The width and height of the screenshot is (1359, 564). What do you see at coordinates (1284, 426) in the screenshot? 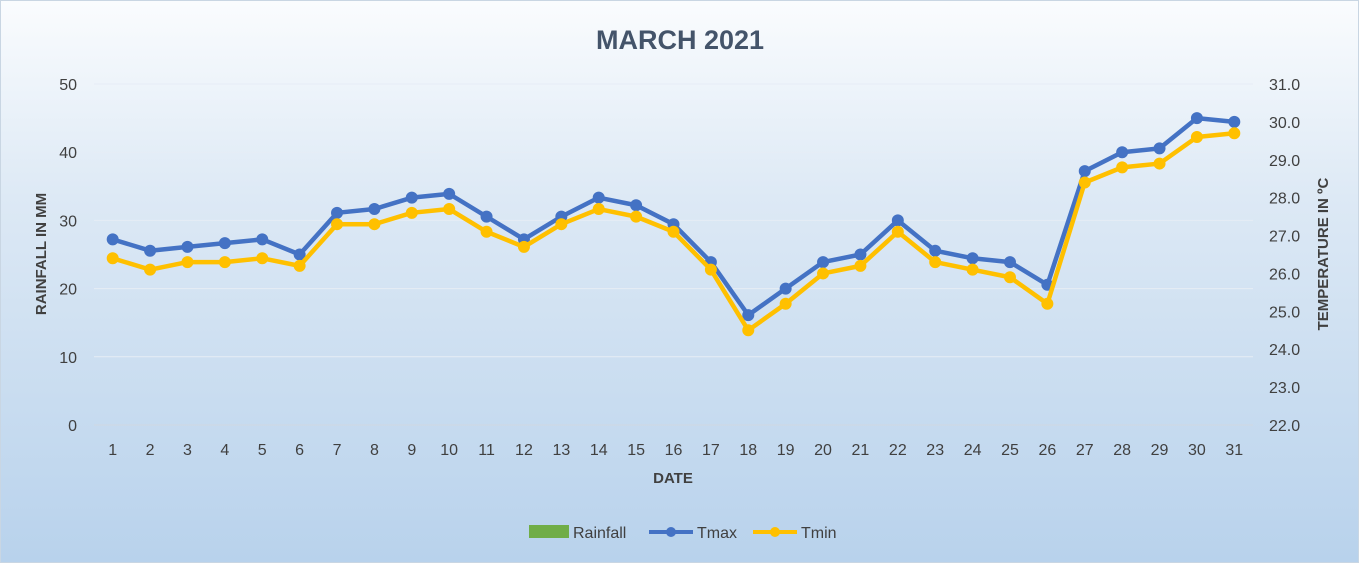
I see `y2-tick-label: 22.0` at bounding box center [1284, 426].